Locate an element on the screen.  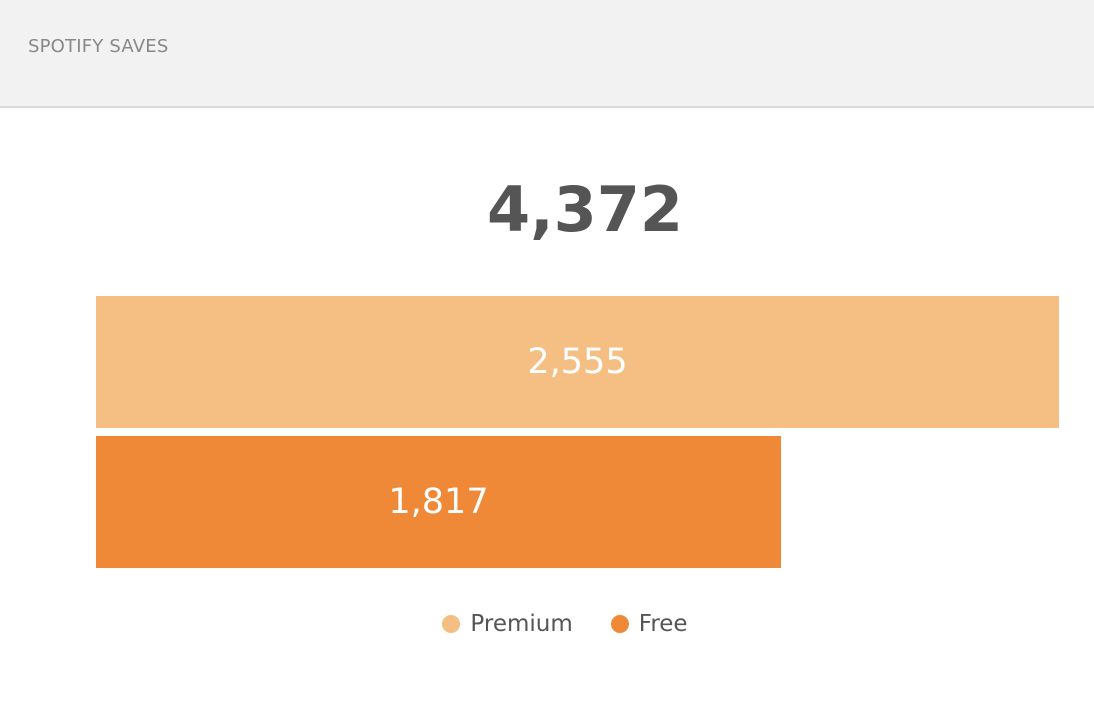
bar-value-label-premium: 2,555 is located at coordinates (577, 362).